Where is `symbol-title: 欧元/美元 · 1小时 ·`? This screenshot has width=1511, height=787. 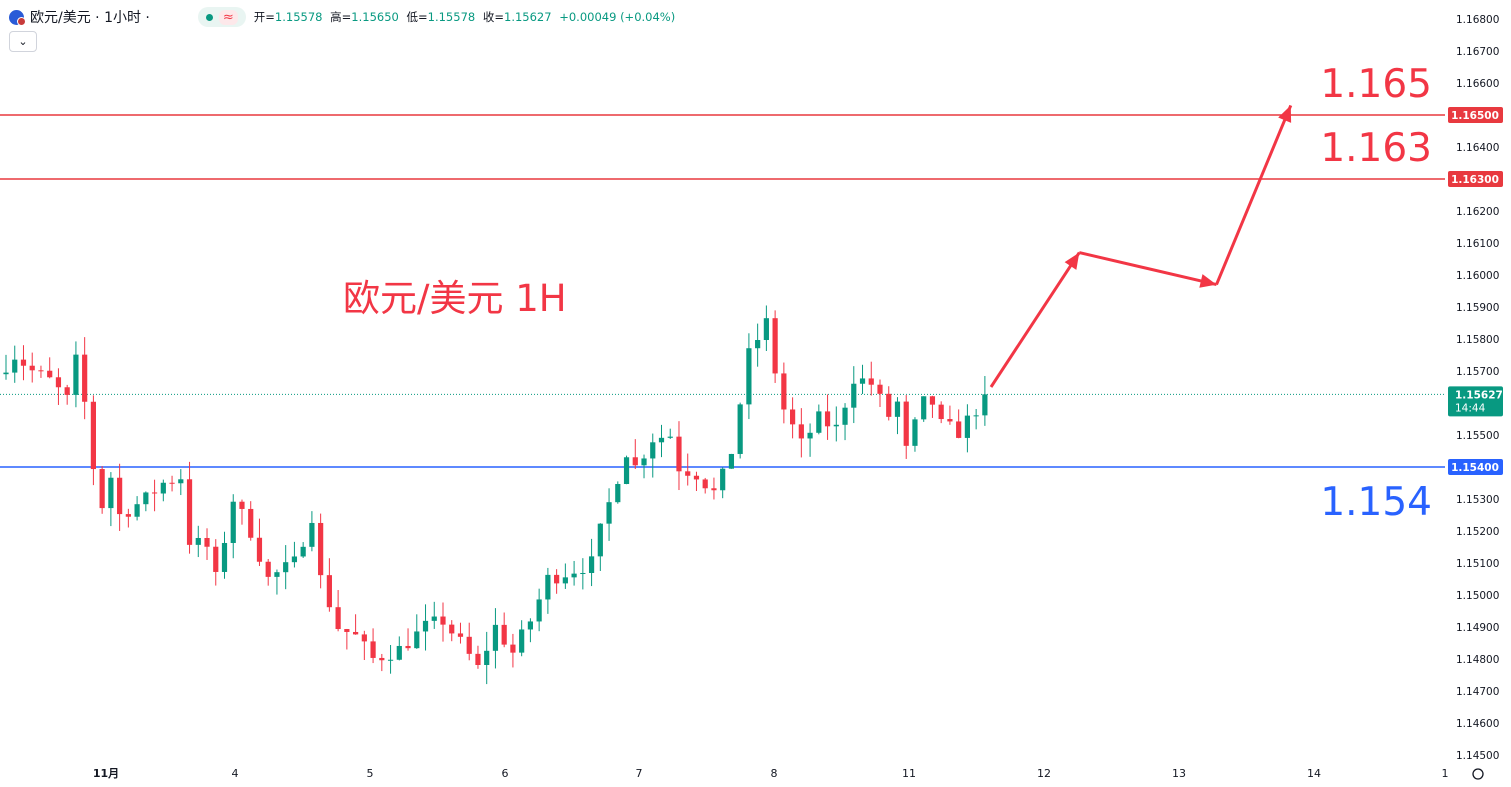 symbol-title: 欧元/美元 · 1小时 · is located at coordinates (90, 18).